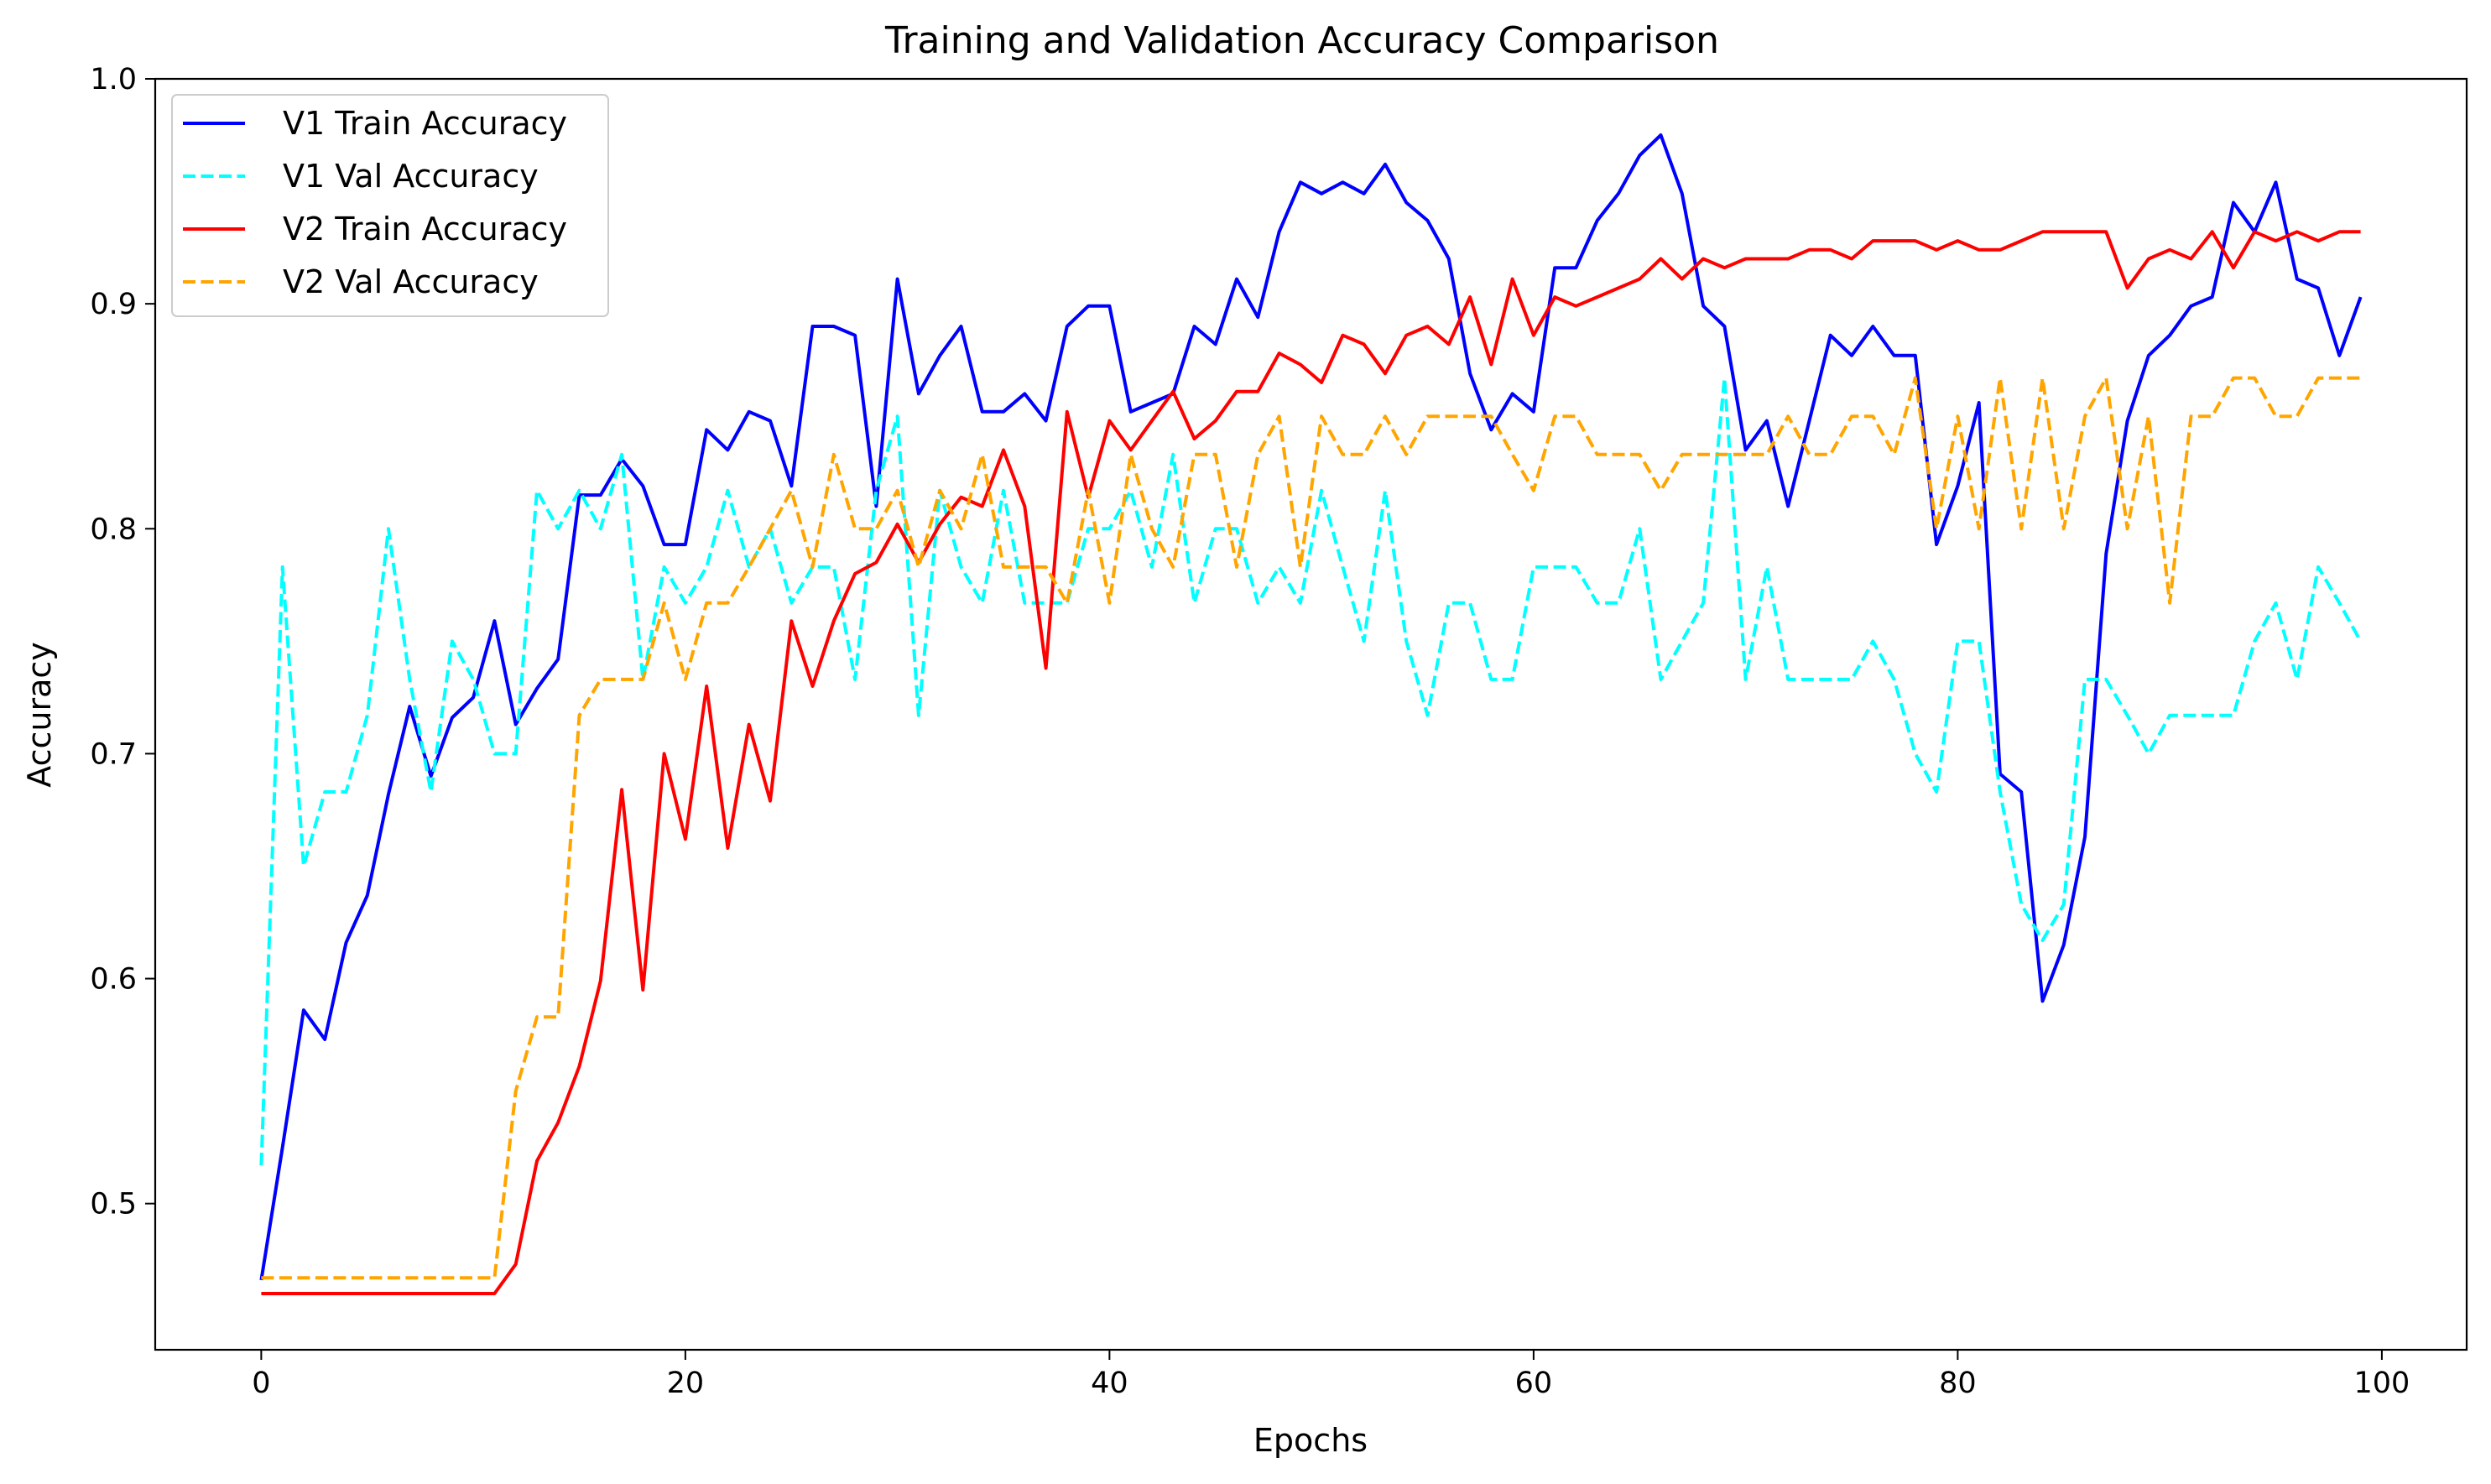 This screenshot has height=1484, width=2491. What do you see at coordinates (686, 1383) in the screenshot?
I see `x-tick-label: 20` at bounding box center [686, 1383].